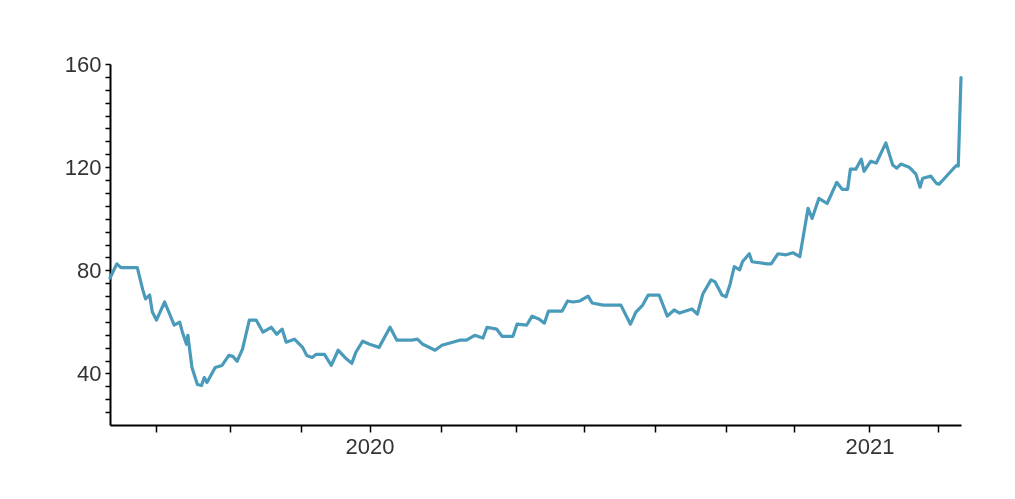 The height and width of the screenshot is (499, 1015). Describe the element at coordinates (83, 64) in the screenshot. I see `y-tick-label: 160` at that location.